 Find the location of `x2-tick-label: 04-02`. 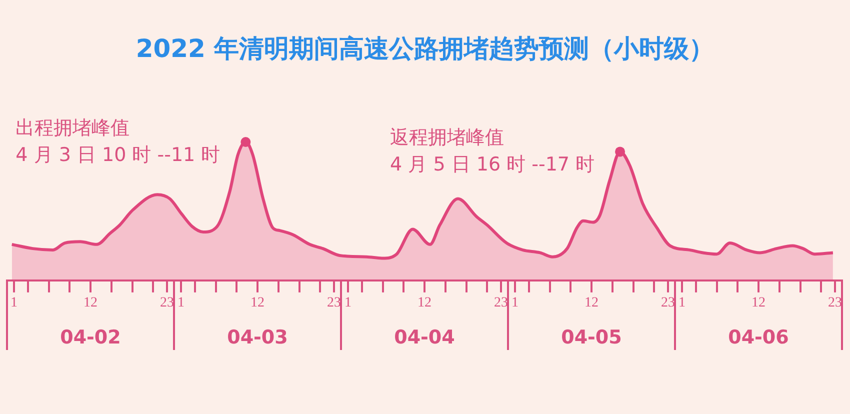

x2-tick-label: 04-02 is located at coordinates (90, 337).